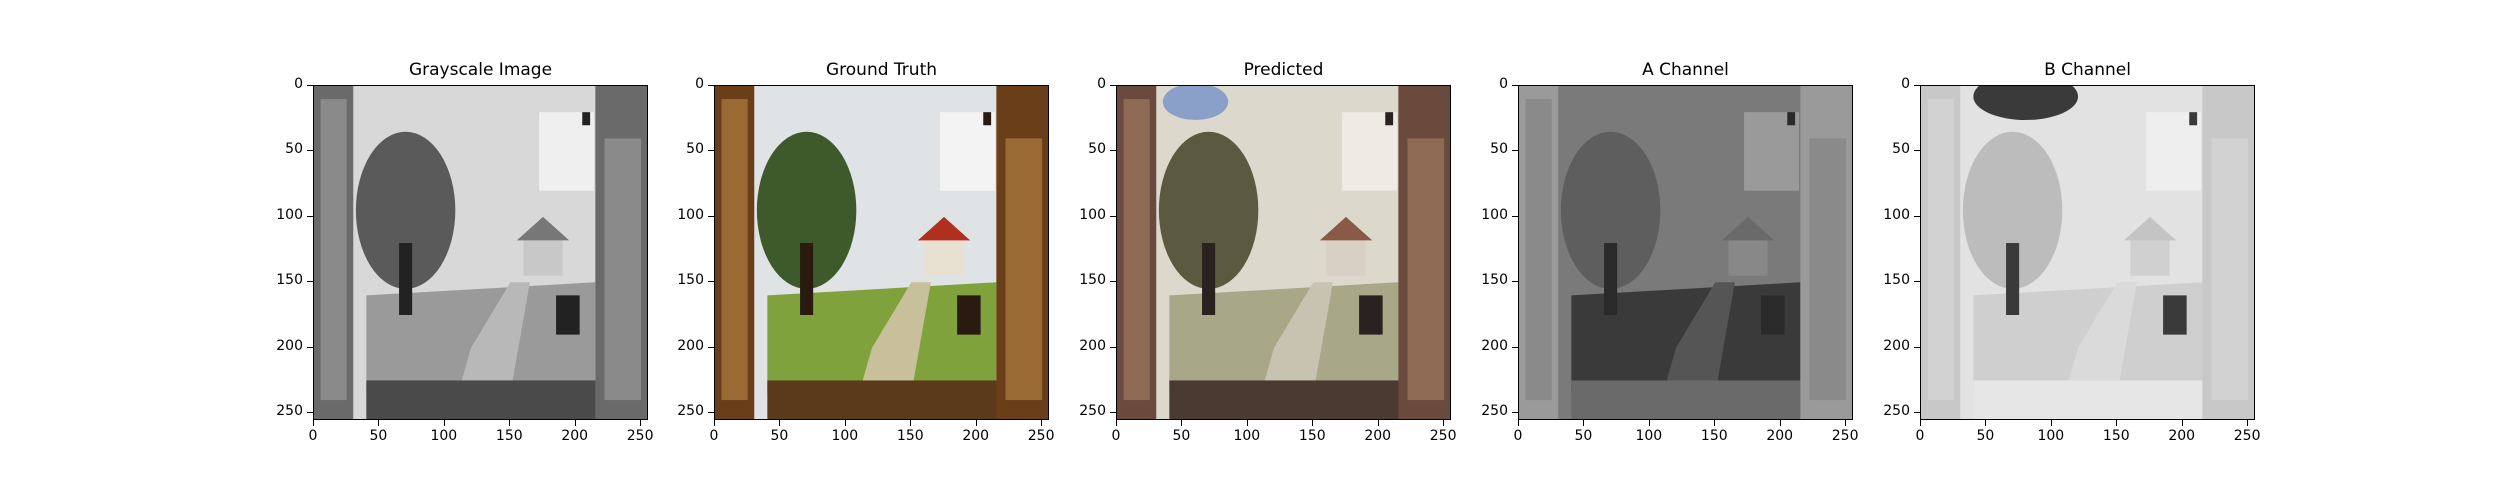 Image resolution: width=2500 pixels, height=500 pixels. I want to click on dark-blob, so click(2026, 103).